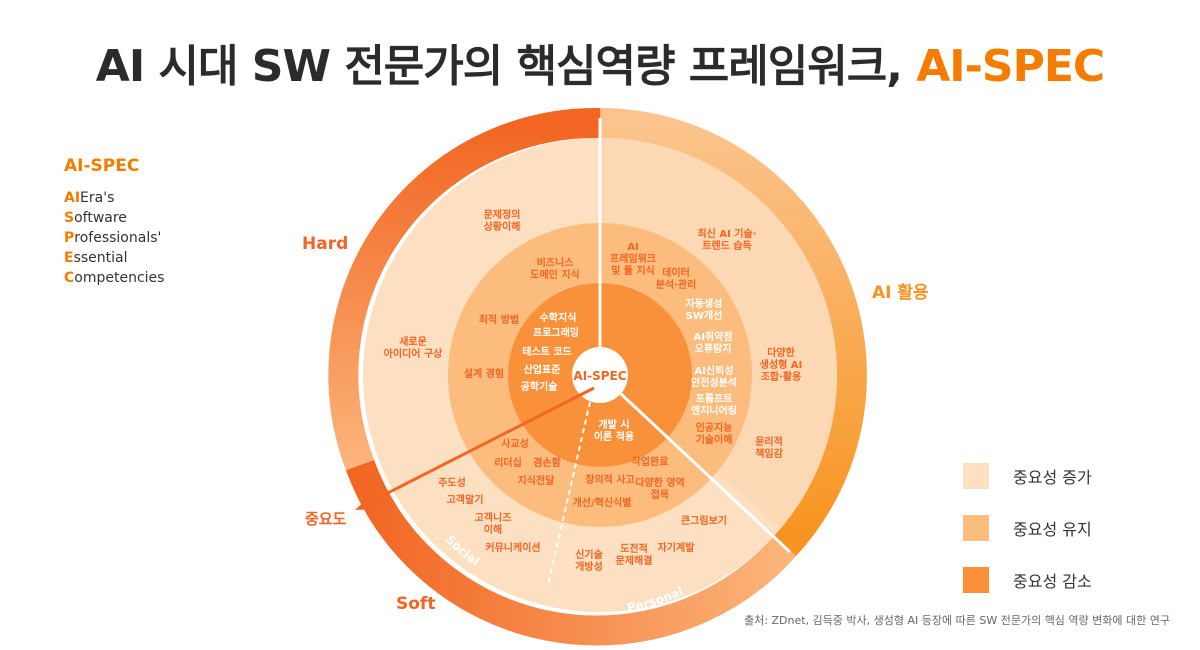 Image resolution: width=1200 pixels, height=650 pixels. Describe the element at coordinates (781, 364) in the screenshot. I see `competency-label: 다양한 생성형 AI 조합·활용` at that location.